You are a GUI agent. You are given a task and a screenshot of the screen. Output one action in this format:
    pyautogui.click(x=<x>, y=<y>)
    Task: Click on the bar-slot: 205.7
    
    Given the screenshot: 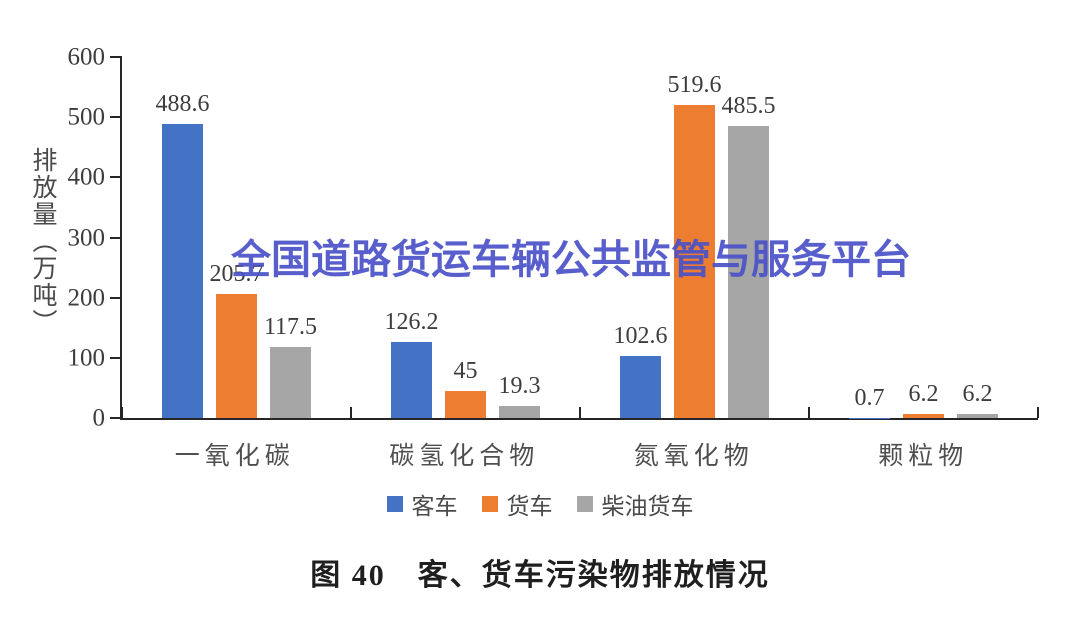 What is the action you would take?
    pyautogui.click(x=237, y=237)
    